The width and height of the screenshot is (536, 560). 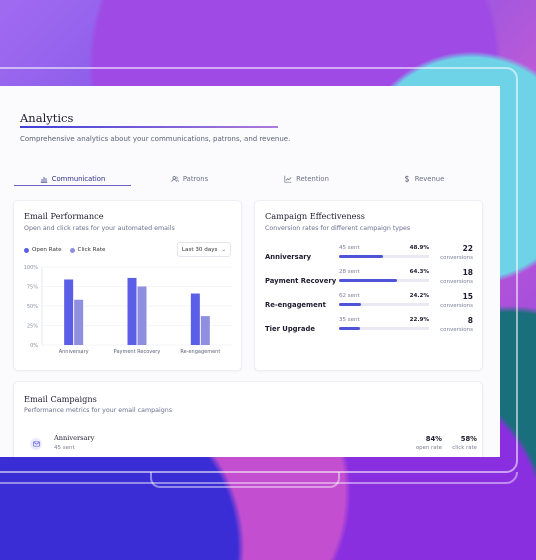 I want to click on open-rate-metric: 84% open rate, so click(x=422, y=443).